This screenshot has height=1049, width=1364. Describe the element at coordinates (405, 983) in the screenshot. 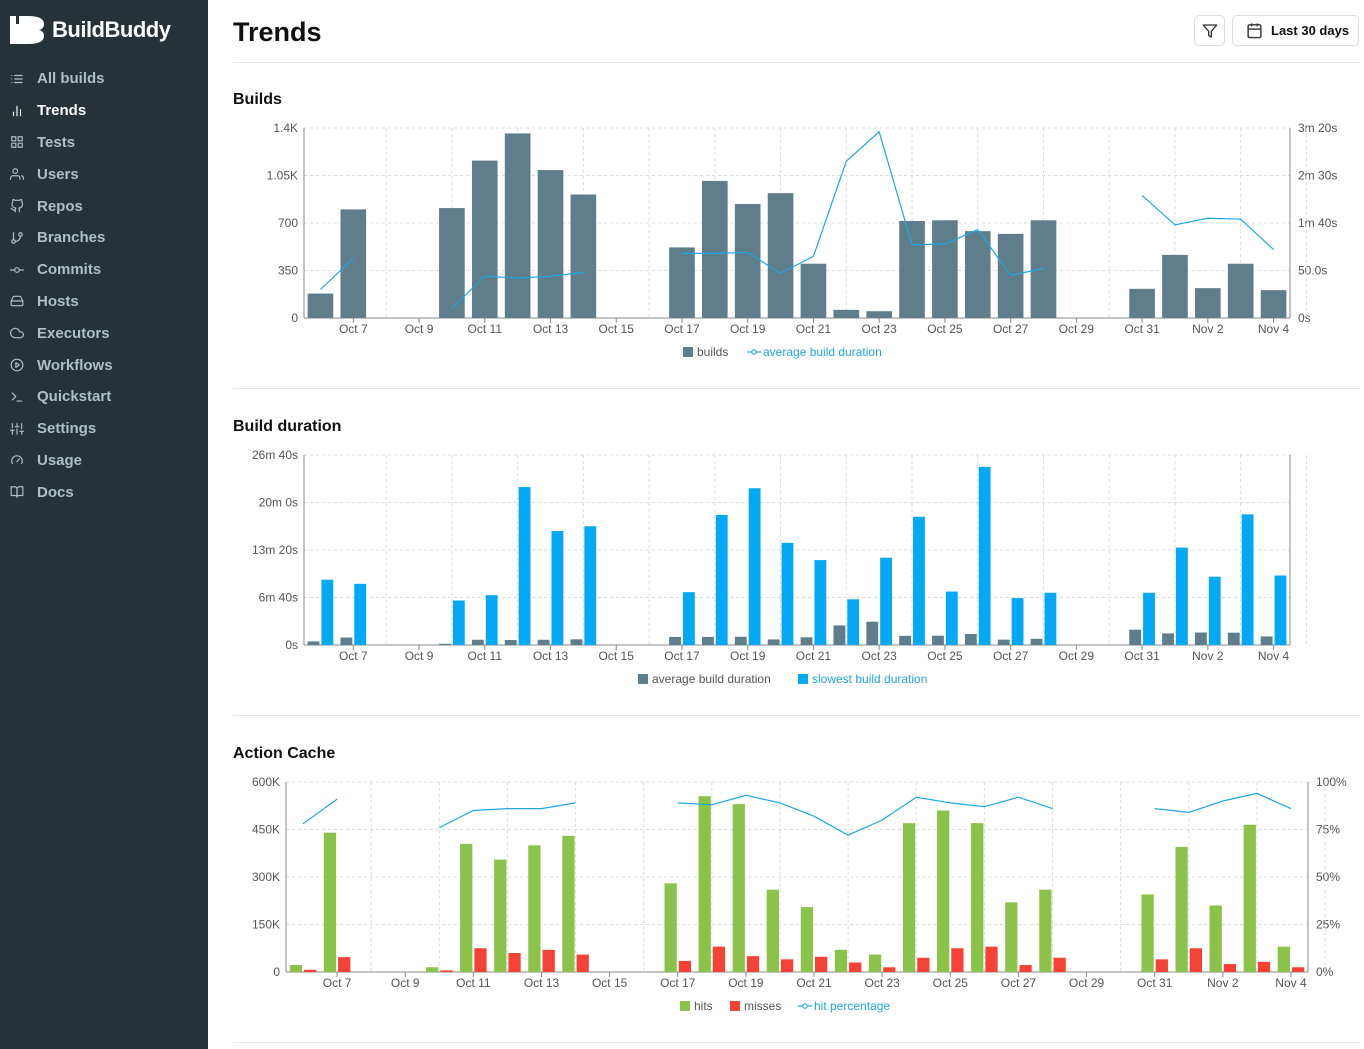

I see `x-tick-label: Oct 9` at that location.